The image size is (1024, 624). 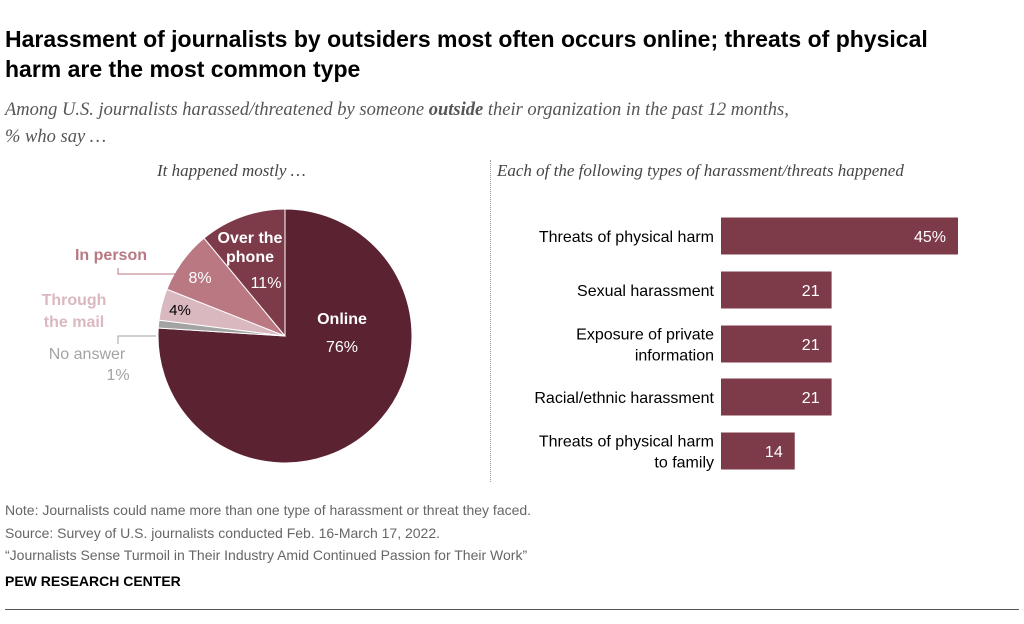 What do you see at coordinates (93, 581) in the screenshot?
I see `brand-name: PEW RESEARCH CENTER` at bounding box center [93, 581].